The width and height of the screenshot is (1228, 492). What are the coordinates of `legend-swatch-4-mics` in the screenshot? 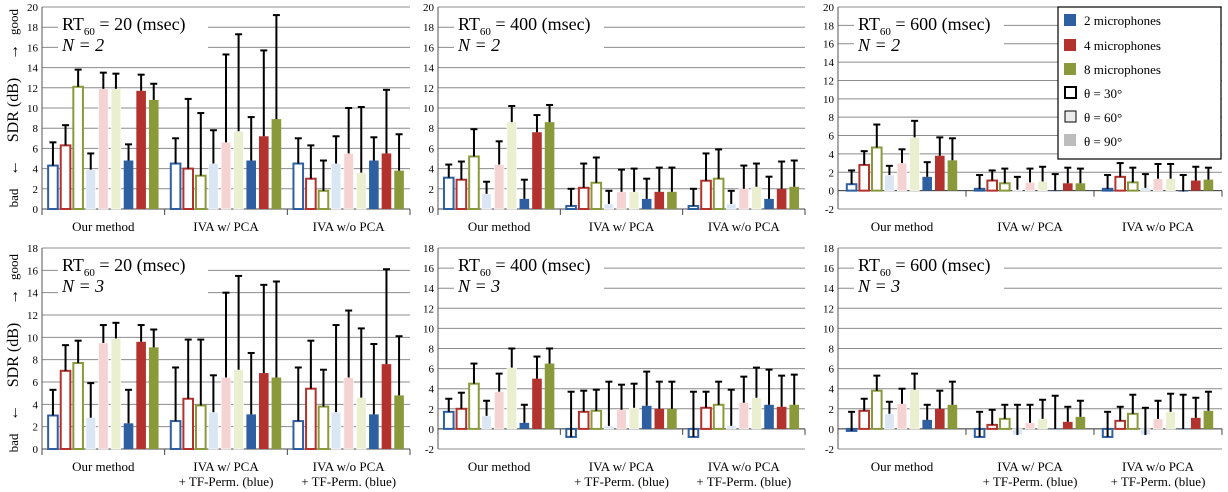 It's located at (1070, 45).